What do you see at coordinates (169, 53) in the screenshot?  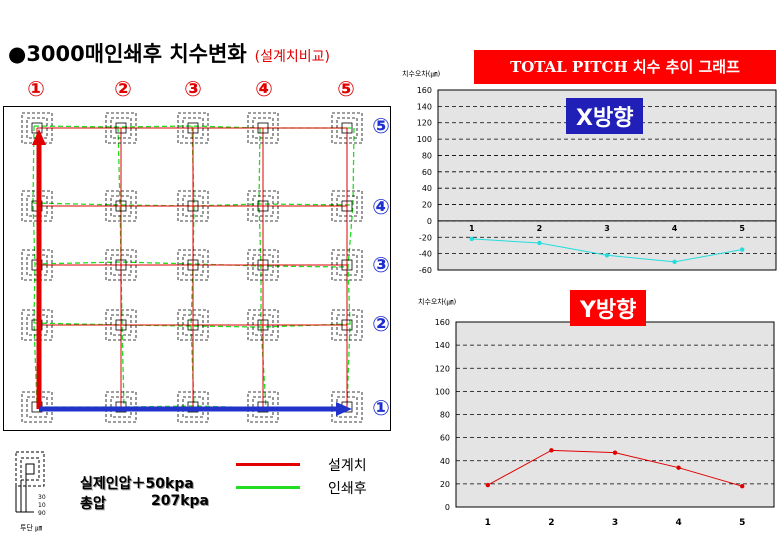 I see `page-title: ●3000매인쇄후 치수변화 (설계치비교)` at bounding box center [169, 53].